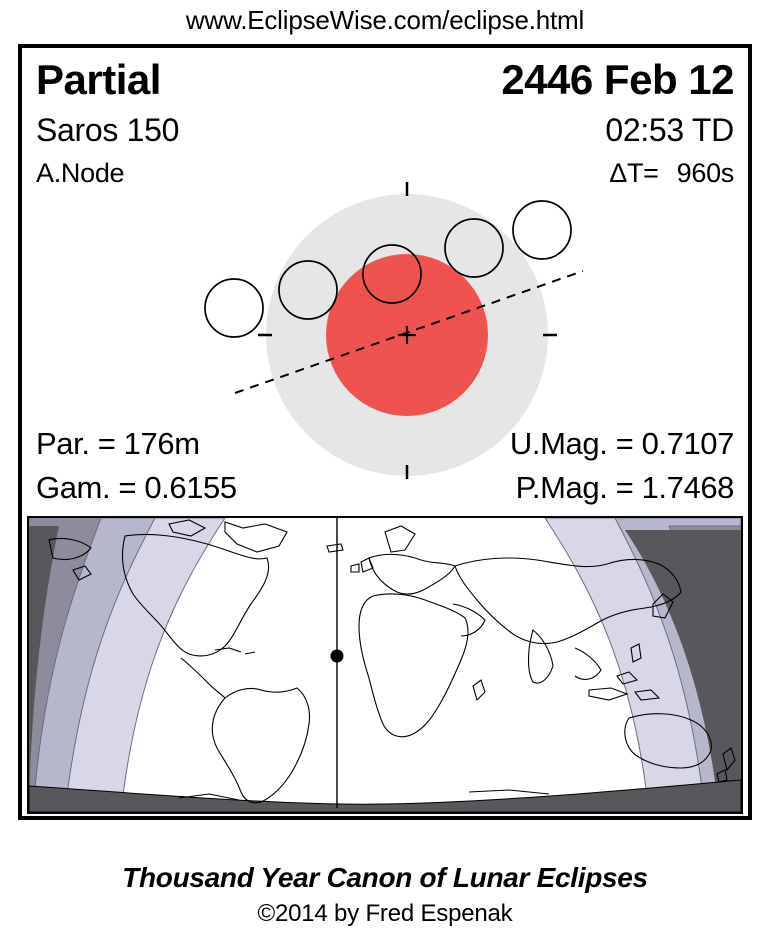  Describe the element at coordinates (385, 20) in the screenshot. I see `site-url: www.EclipseWise.com/eclipse.html` at that location.